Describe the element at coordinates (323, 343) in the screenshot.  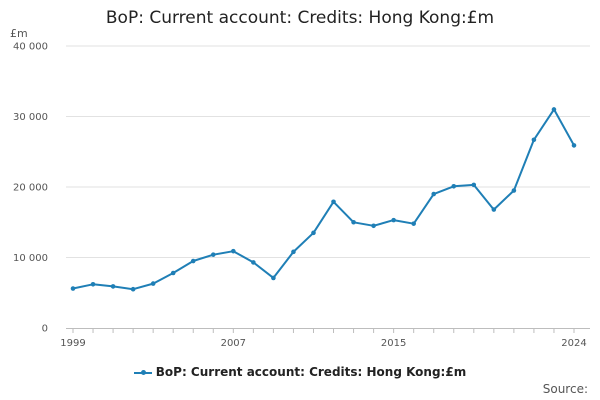
I see `x-tick-labels: 1999 2007 2015 2024` at that location.